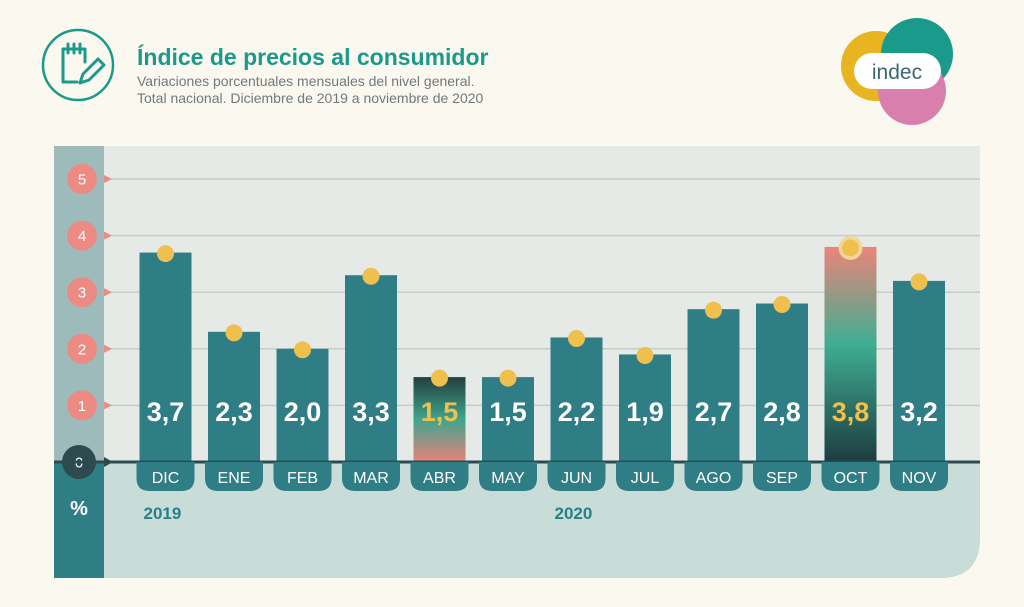 This screenshot has width=1024, height=607. I want to click on data-point-oct, so click(850, 248).